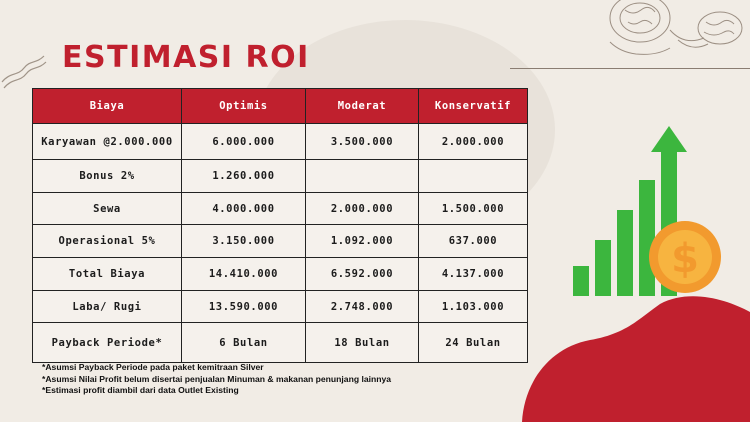  What do you see at coordinates (243, 306) in the screenshot?
I see `cell-optimis: 13.590.000` at bounding box center [243, 306].